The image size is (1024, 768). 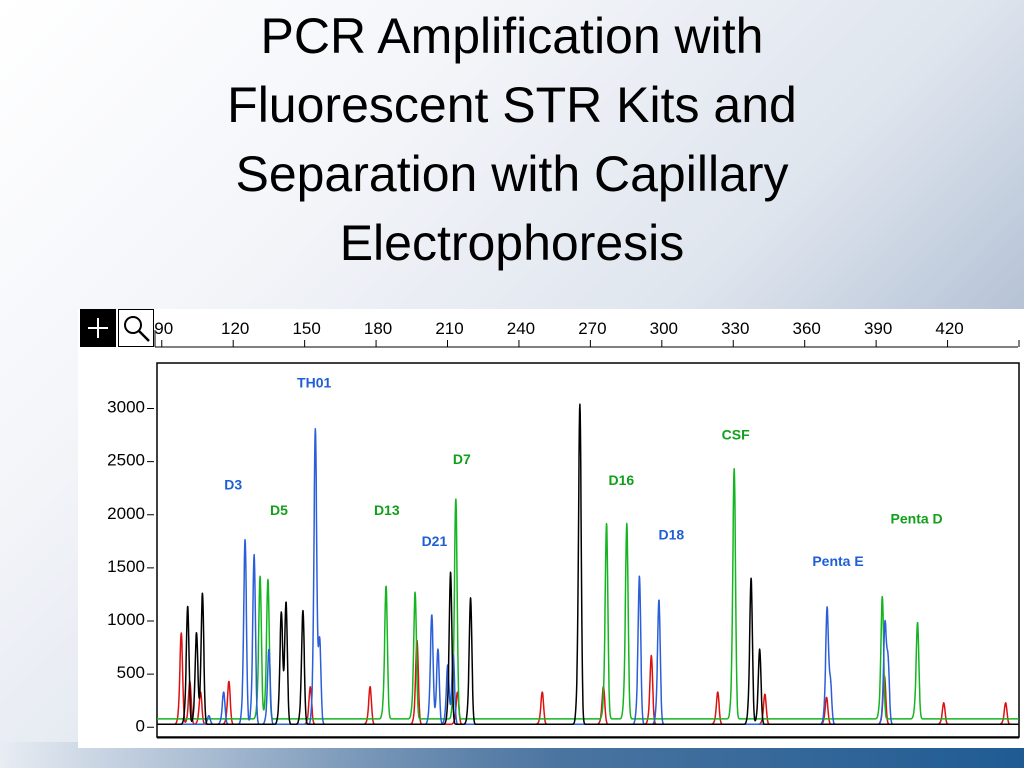 I want to click on x-tick-label: 330, so click(x=735, y=328).